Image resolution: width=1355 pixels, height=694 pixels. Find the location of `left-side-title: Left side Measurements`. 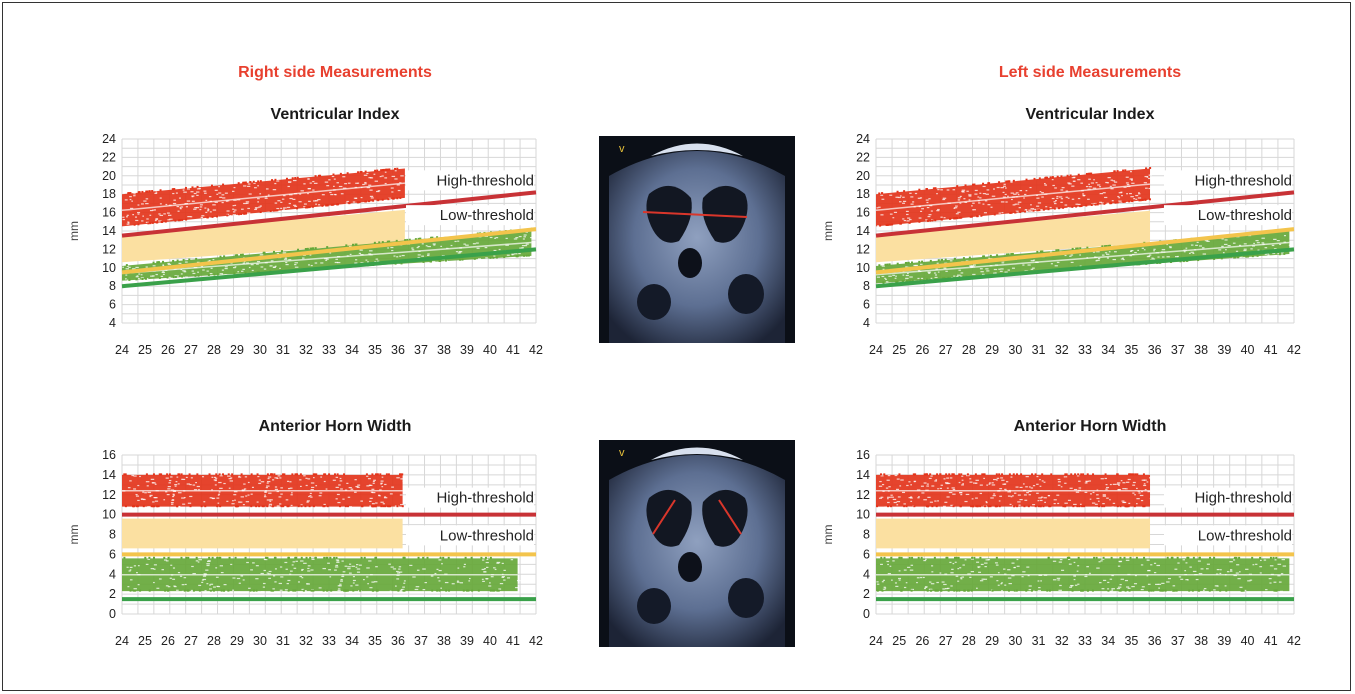

left-side-title: Left side Measurements is located at coordinates (1090, 72).